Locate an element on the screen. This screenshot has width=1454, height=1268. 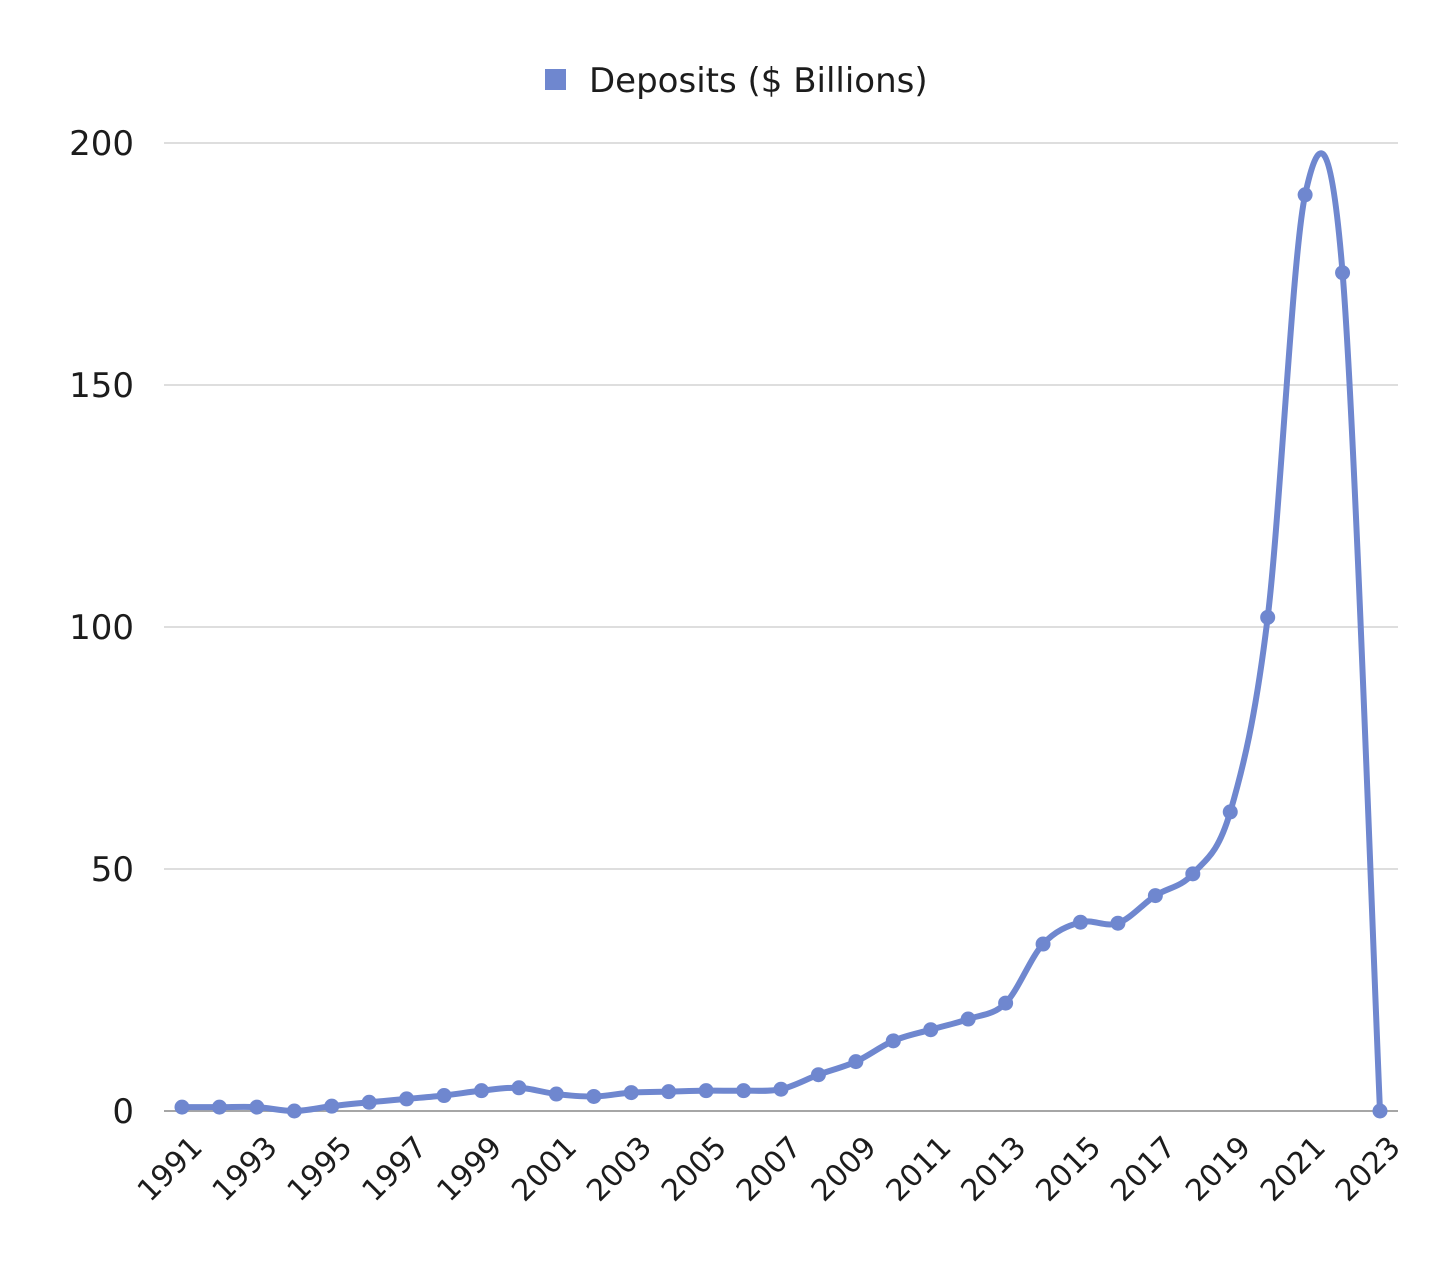
data-point-2015 is located at coordinates (1080, 922).